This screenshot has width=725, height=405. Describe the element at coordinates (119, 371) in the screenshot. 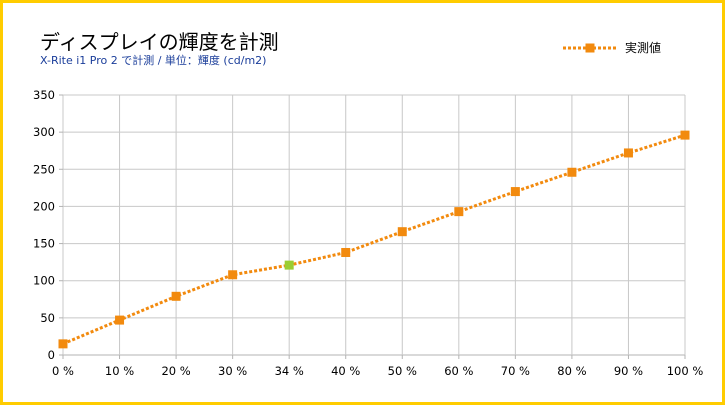

I see `x-tick-label: 10 %` at that location.